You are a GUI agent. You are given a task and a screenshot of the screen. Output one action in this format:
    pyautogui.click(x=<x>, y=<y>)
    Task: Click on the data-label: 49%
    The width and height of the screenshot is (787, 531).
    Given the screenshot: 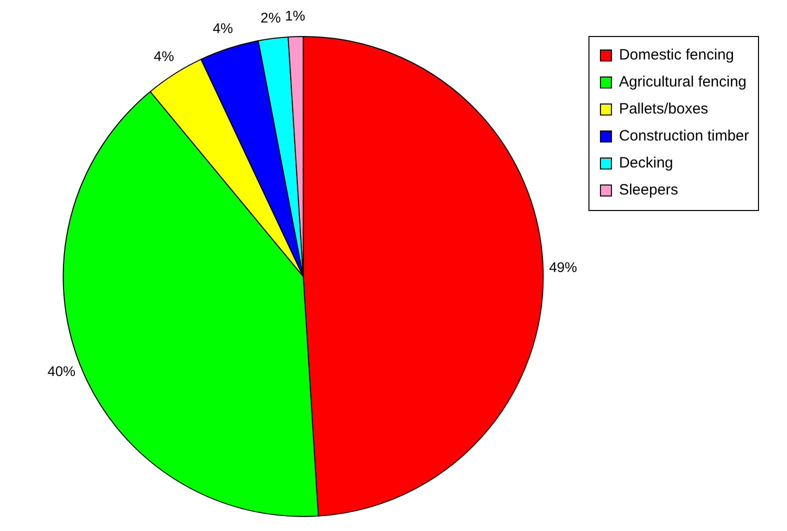 What is the action you would take?
    pyautogui.click(x=563, y=267)
    